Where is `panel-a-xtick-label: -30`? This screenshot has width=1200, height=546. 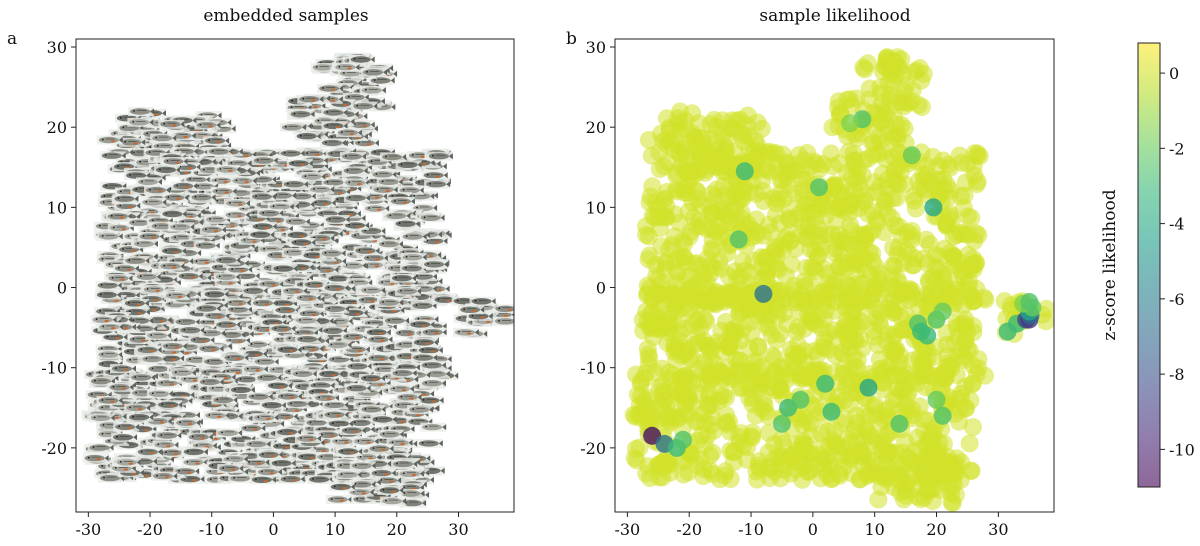
panel-a-xtick-label: -30 is located at coordinates (88, 529).